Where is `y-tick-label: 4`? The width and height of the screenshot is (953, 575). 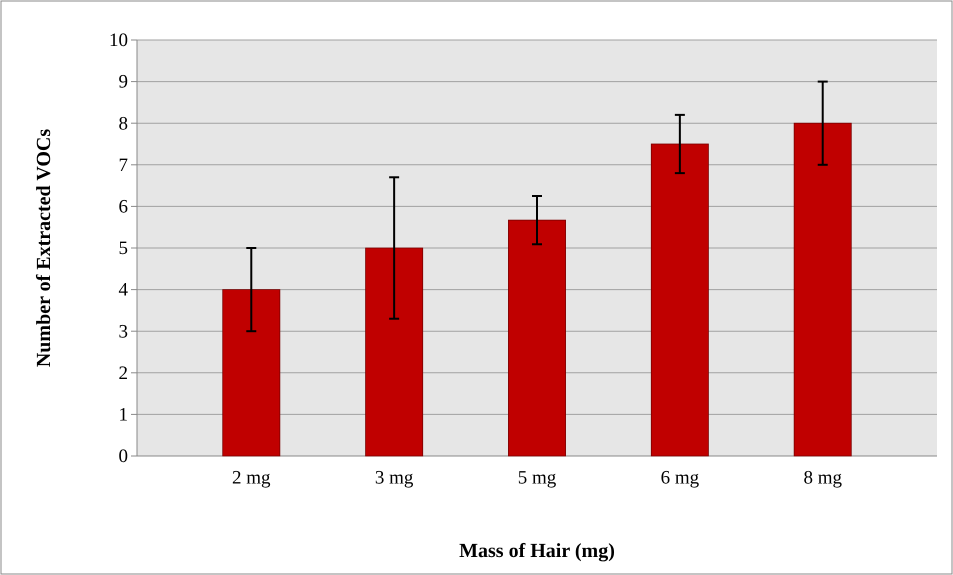
y-tick-label: 4 is located at coordinates (123, 290).